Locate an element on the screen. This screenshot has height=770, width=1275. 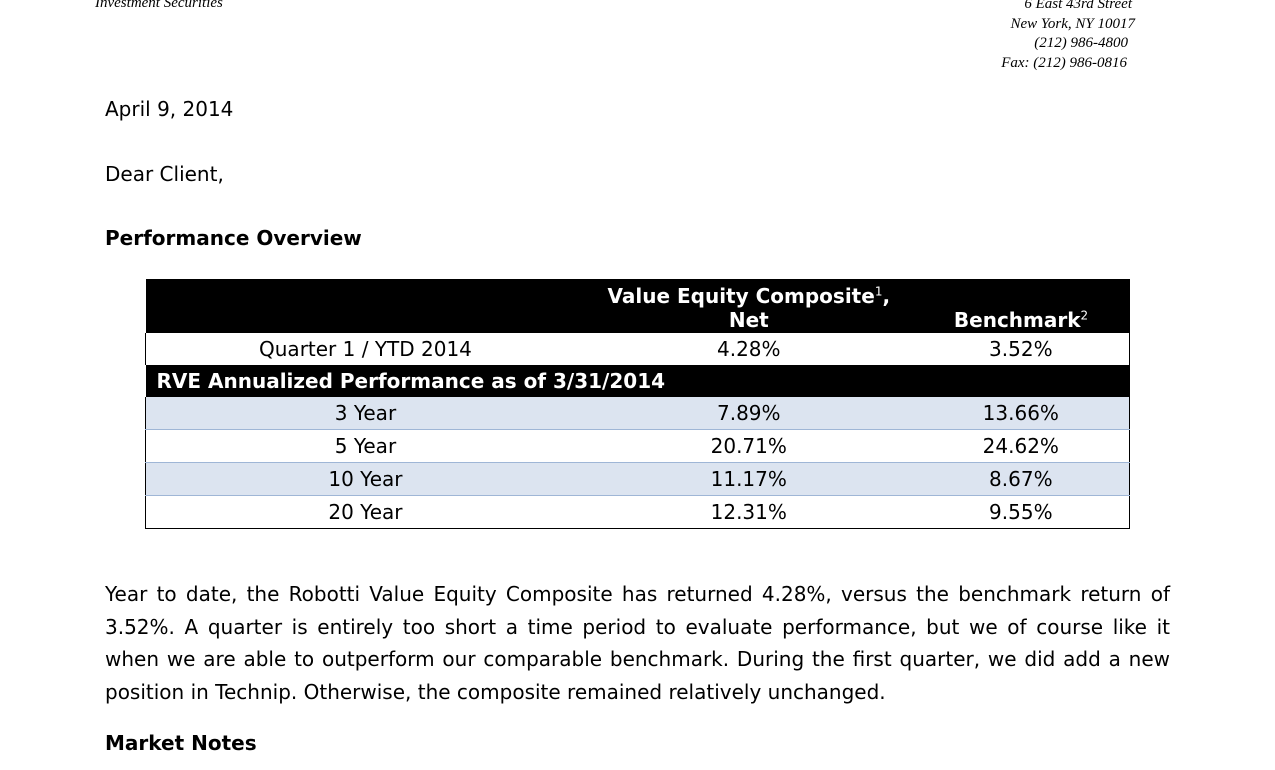
table-row: 3 Year 7.89% 13.66% is located at coordinates (637, 413).